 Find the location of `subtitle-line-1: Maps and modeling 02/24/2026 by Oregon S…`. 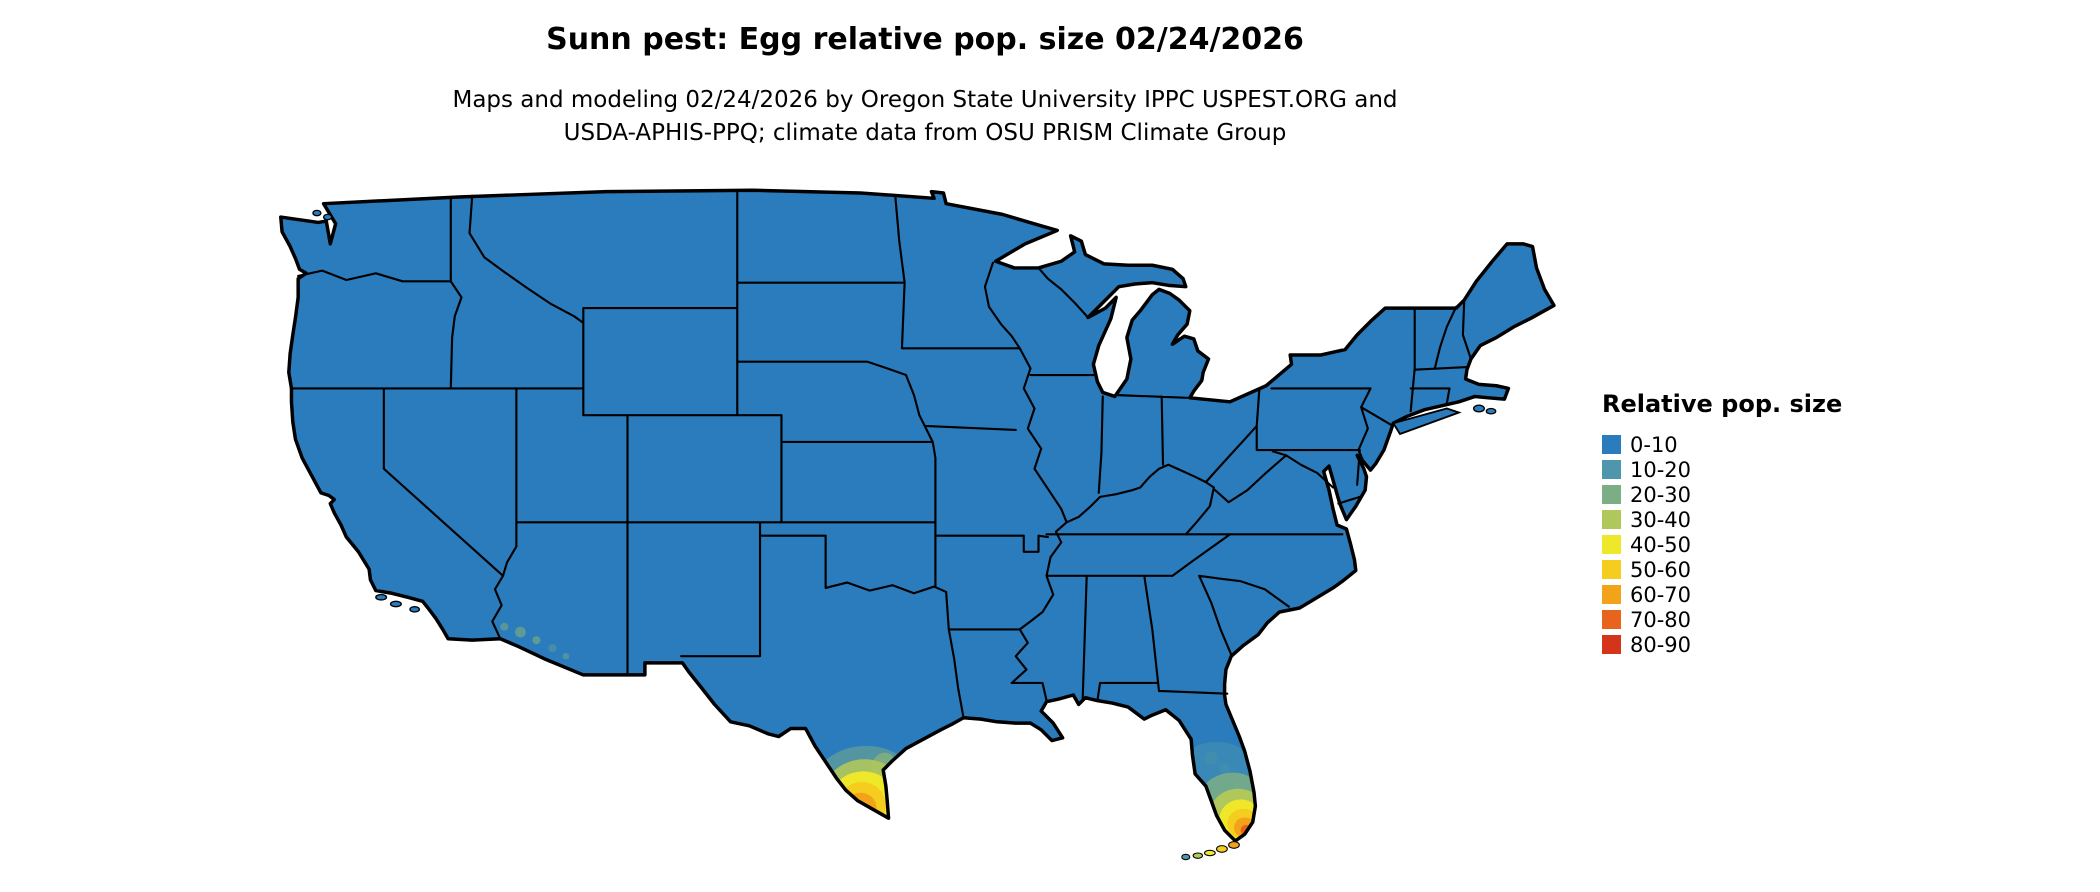

subtitle-line-1: Maps and modeling 02/24/2026 by Oregon S… is located at coordinates (925, 100).